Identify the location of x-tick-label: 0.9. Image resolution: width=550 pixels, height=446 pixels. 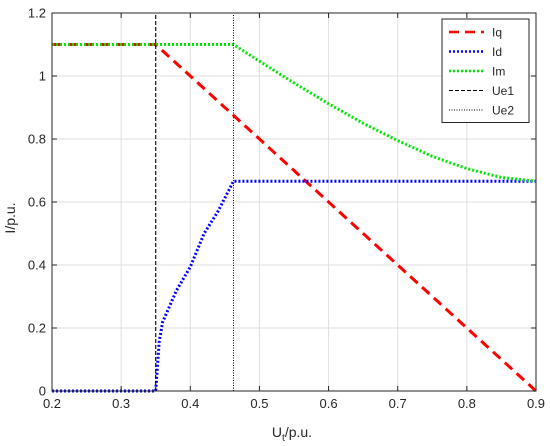
(536, 403).